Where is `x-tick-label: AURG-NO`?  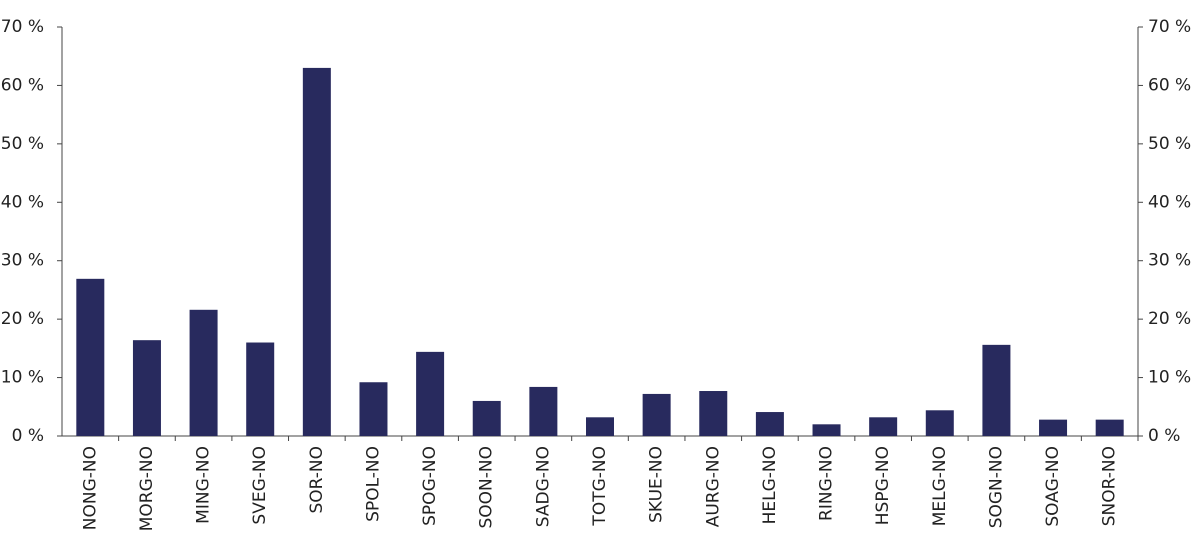 x-tick-label: AURG-NO is located at coordinates (713, 486).